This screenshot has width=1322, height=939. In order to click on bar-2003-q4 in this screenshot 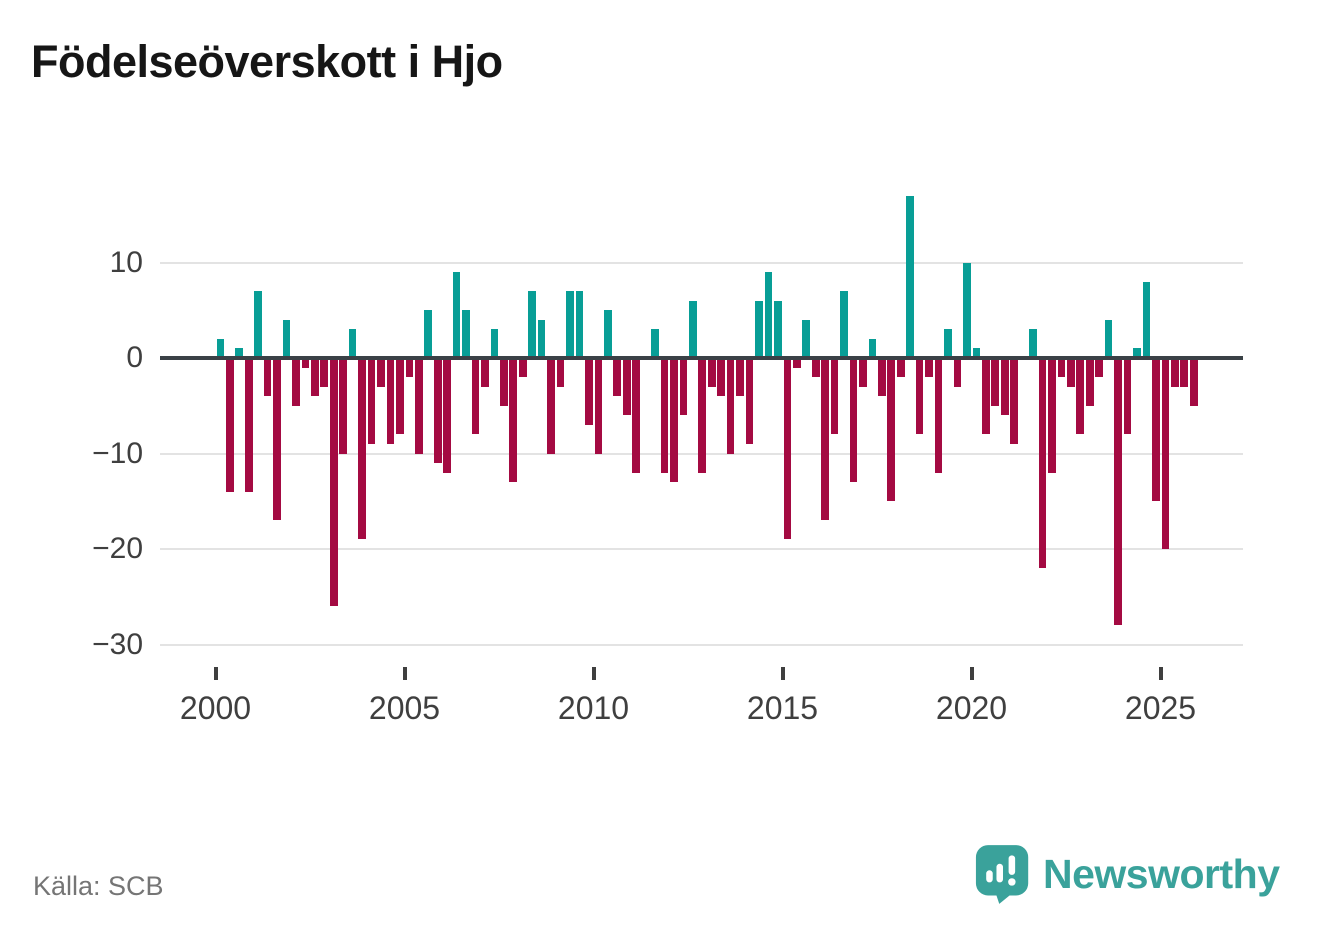, I will do `click(362, 449)`.